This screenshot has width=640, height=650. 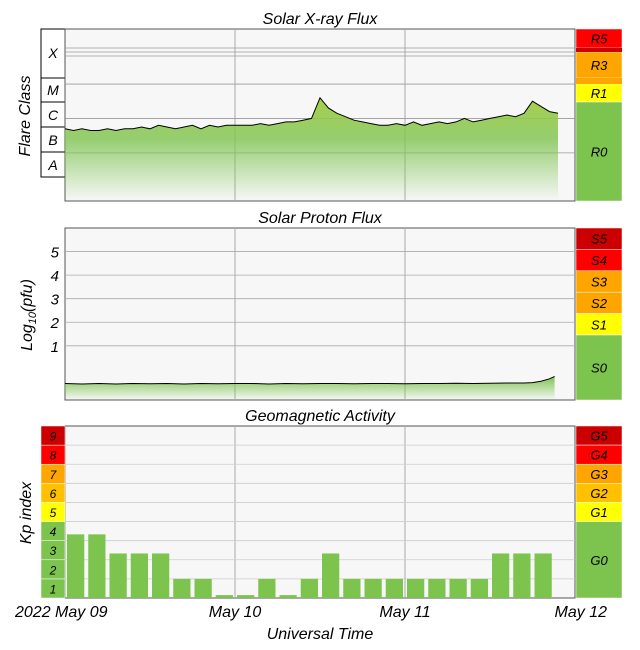 I want to click on xray-flux-area, so click(x=311, y=149).